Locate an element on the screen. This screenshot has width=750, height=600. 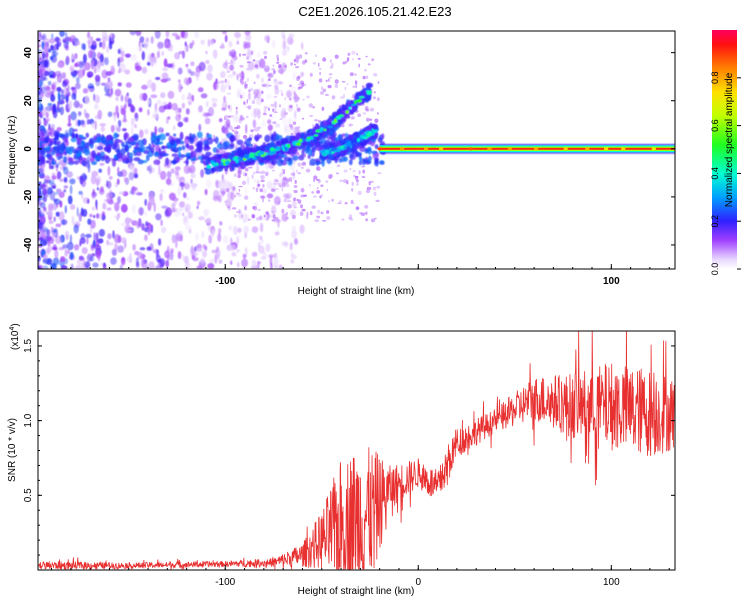
colorbar-gradient is located at coordinates (724, 149).